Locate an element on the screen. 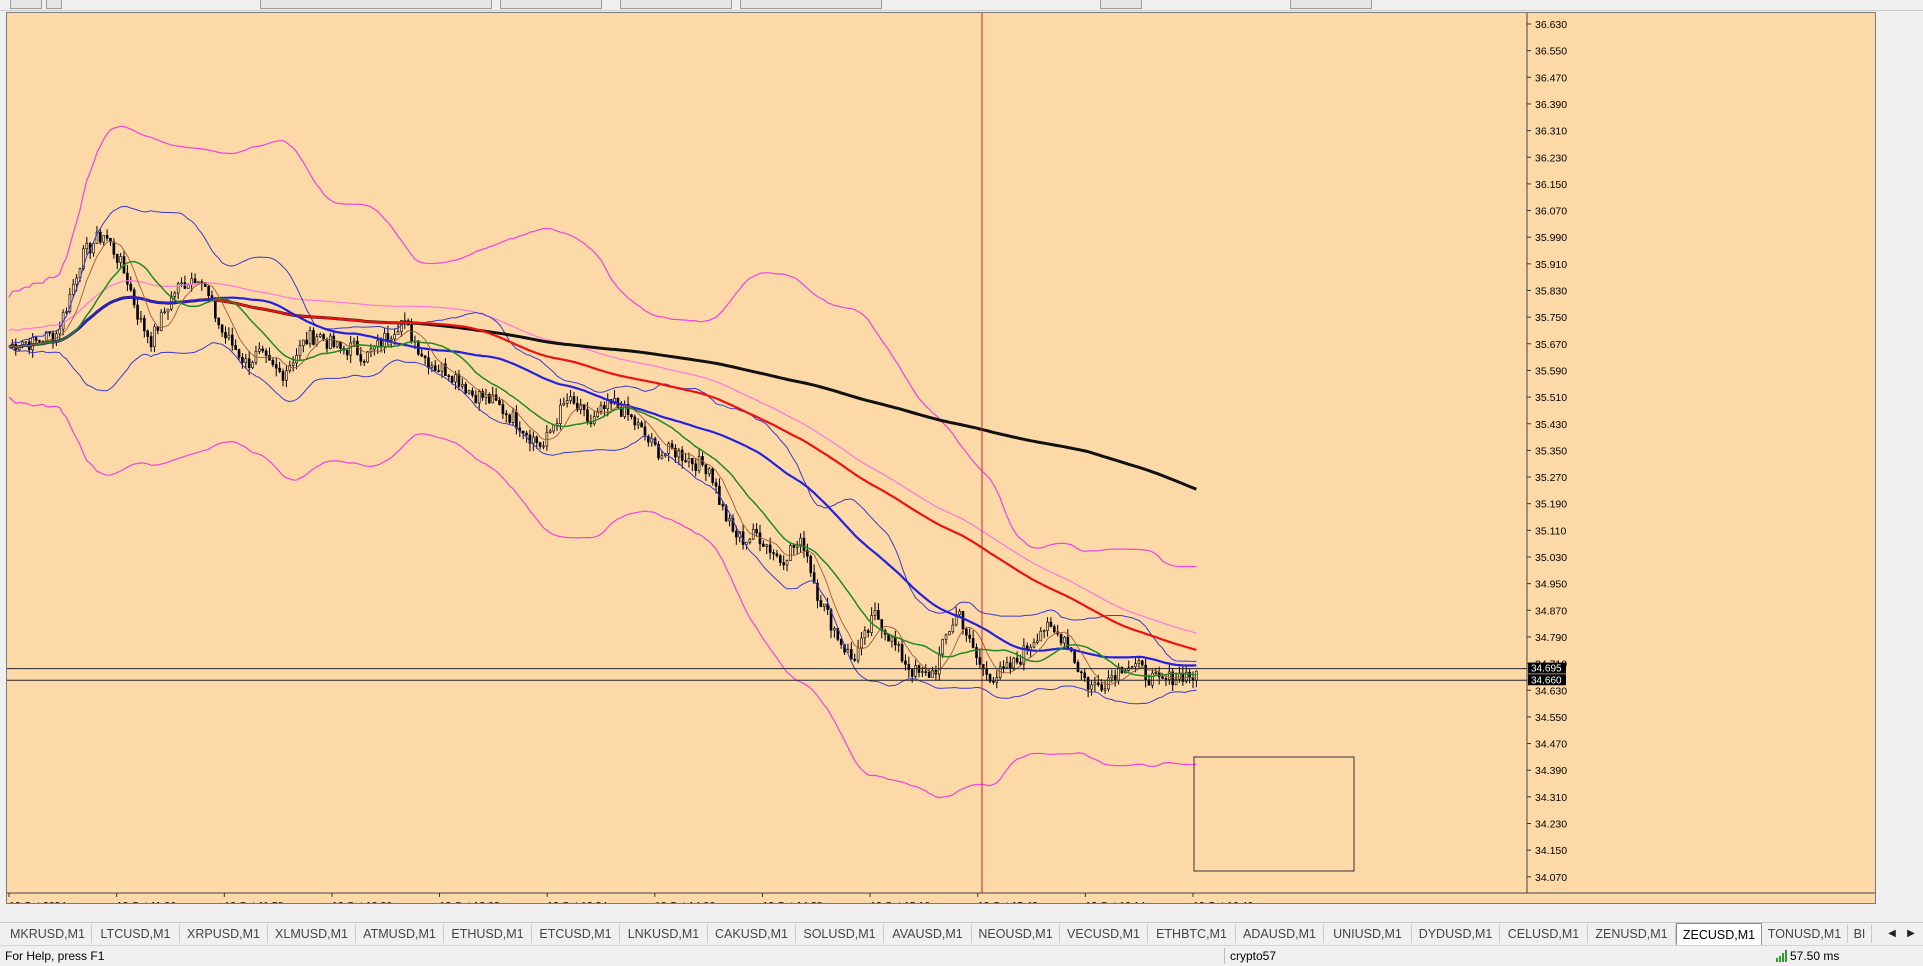 The image size is (1923, 966). symbol-tab: DYDUSD,M1 is located at coordinates (1456, 934).